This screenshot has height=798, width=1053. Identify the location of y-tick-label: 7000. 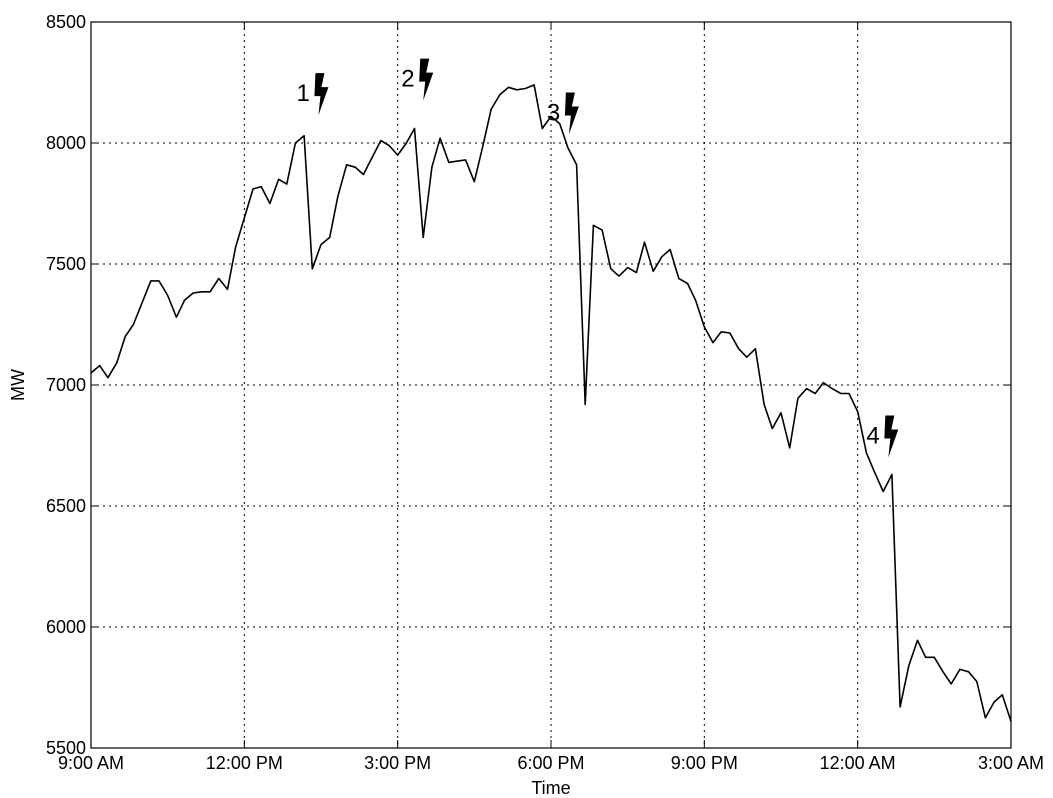
(66, 385).